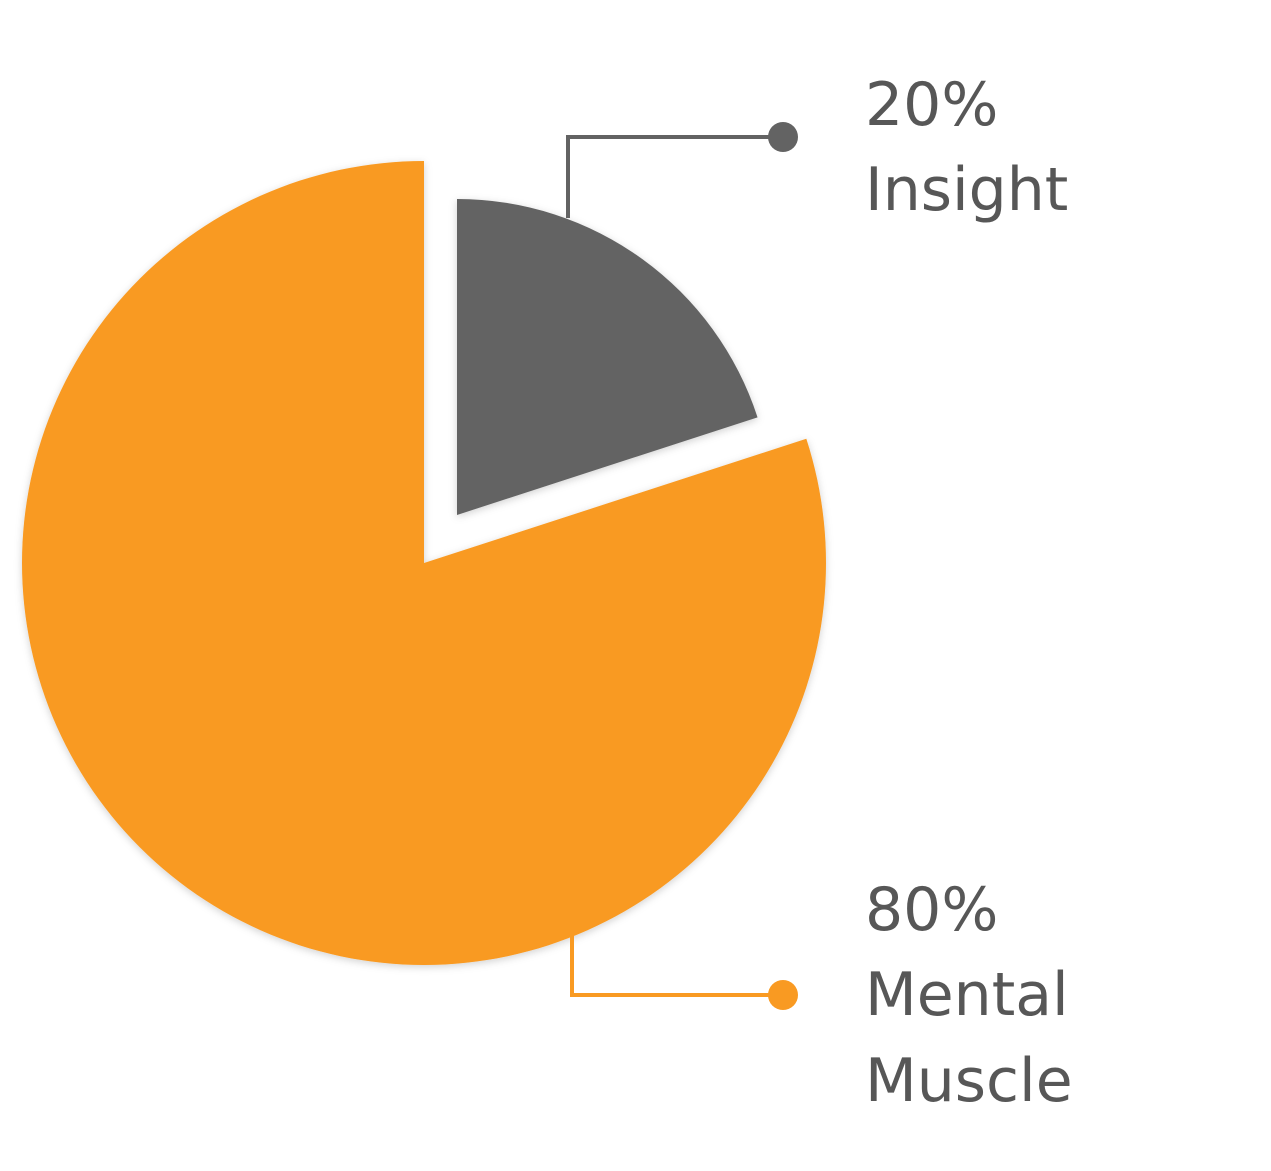  Describe the element at coordinates (607, 357) in the screenshot. I see `pie-slice` at that location.